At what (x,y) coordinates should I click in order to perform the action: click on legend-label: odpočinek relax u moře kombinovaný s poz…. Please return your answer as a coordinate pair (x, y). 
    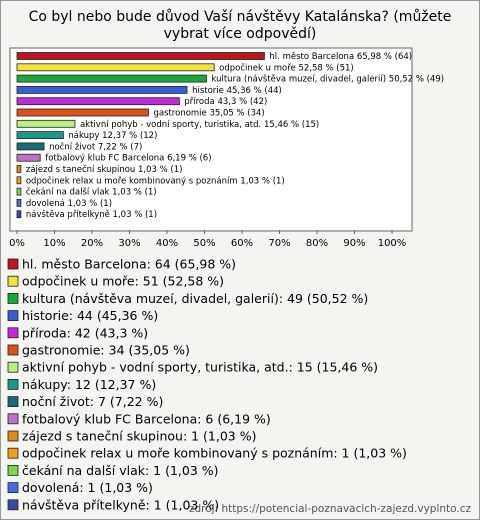
    Looking at the image, I should click on (214, 453).